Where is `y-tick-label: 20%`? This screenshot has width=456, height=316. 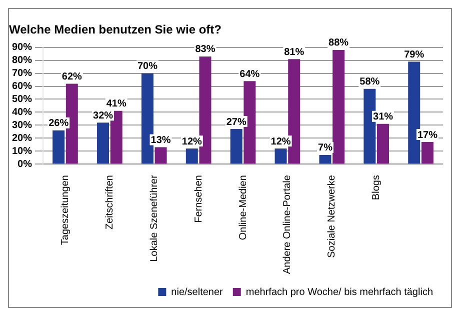 y-tick-label: 20% is located at coordinates (22, 138).